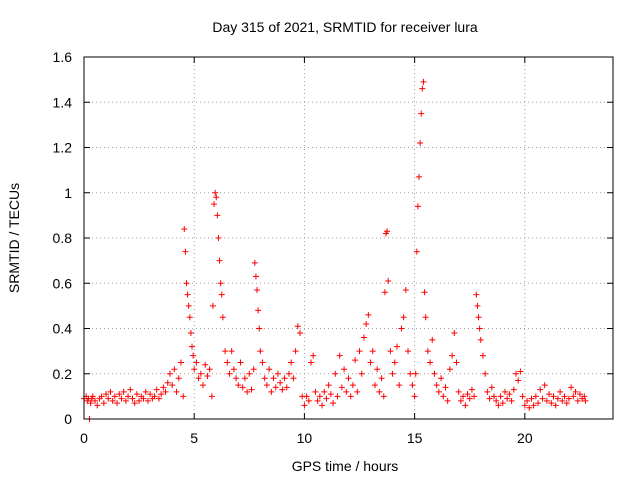  What do you see at coordinates (305, 438) in the screenshot?
I see `x-tick-label: 10` at bounding box center [305, 438].